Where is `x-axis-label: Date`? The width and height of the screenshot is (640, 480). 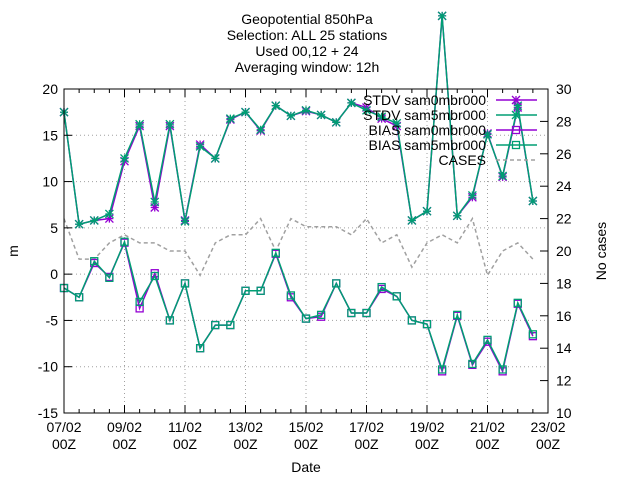 x-axis-label: Date is located at coordinates (306, 467).